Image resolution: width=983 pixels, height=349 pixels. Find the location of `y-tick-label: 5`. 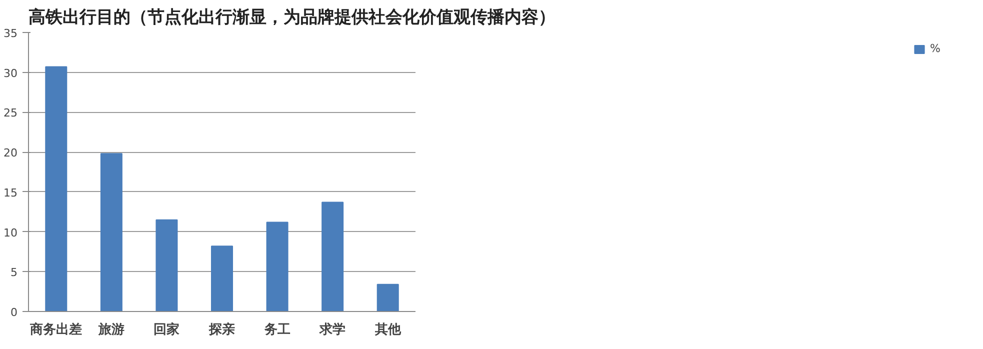

y-tick-label: 5 is located at coordinates (14, 273).